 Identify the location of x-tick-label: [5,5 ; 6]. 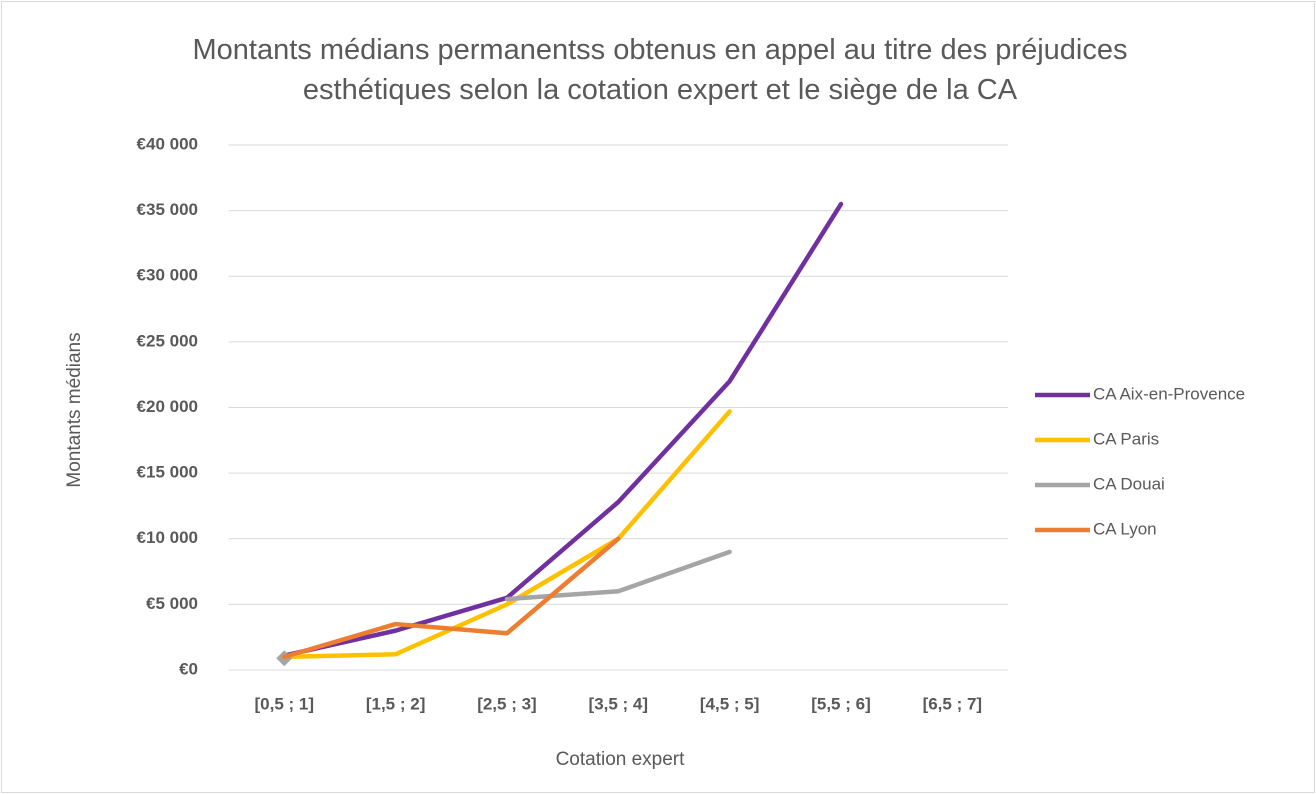
(841, 703).